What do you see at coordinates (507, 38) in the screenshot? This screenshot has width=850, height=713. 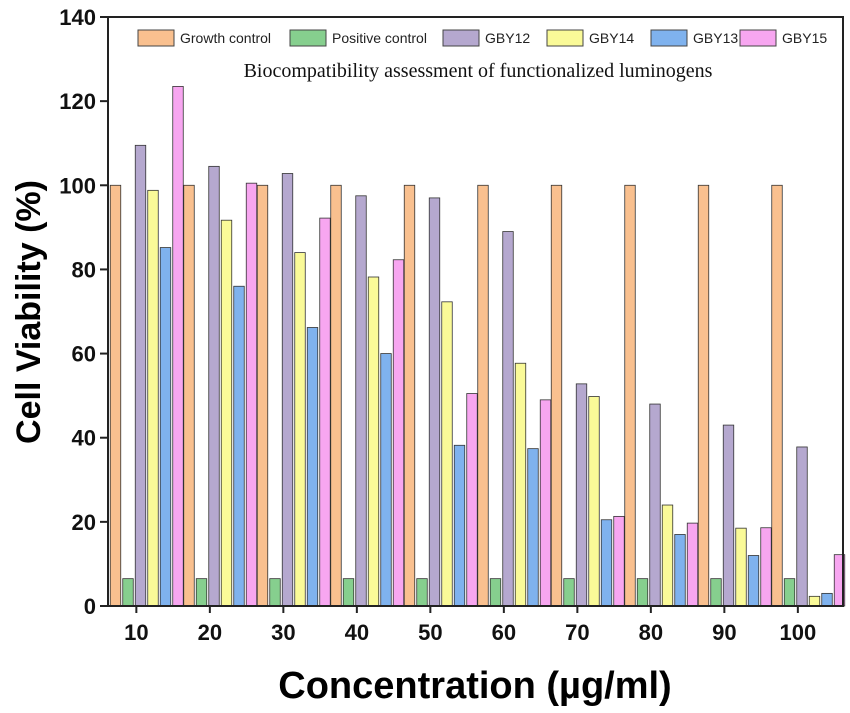 I see `legend-label: GBY12` at bounding box center [507, 38].